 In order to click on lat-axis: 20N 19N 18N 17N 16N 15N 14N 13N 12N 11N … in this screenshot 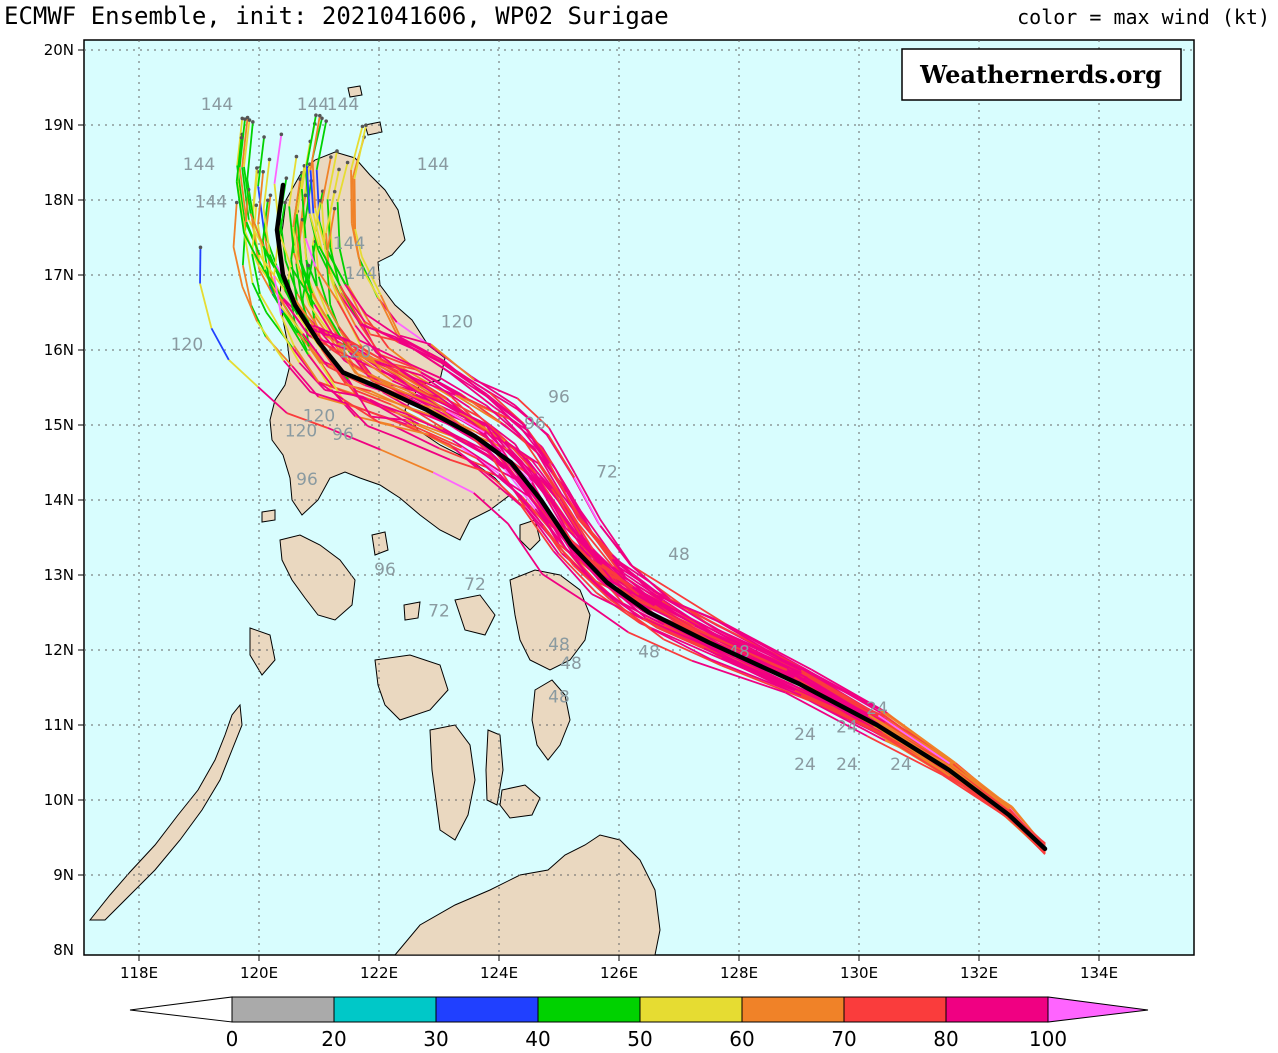, I will do `click(59, 500)`.